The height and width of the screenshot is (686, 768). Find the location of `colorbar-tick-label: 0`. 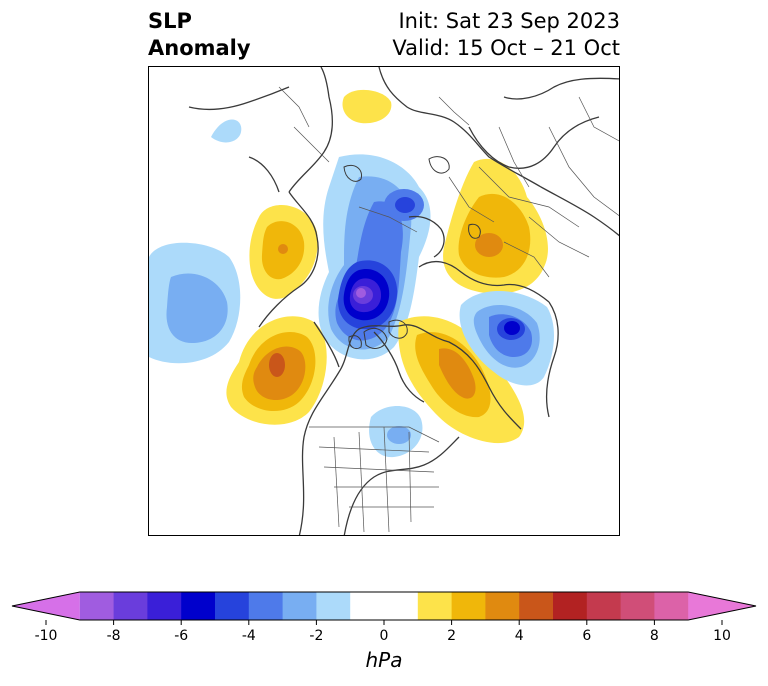

colorbar-tick-label: 0 is located at coordinates (384, 636).